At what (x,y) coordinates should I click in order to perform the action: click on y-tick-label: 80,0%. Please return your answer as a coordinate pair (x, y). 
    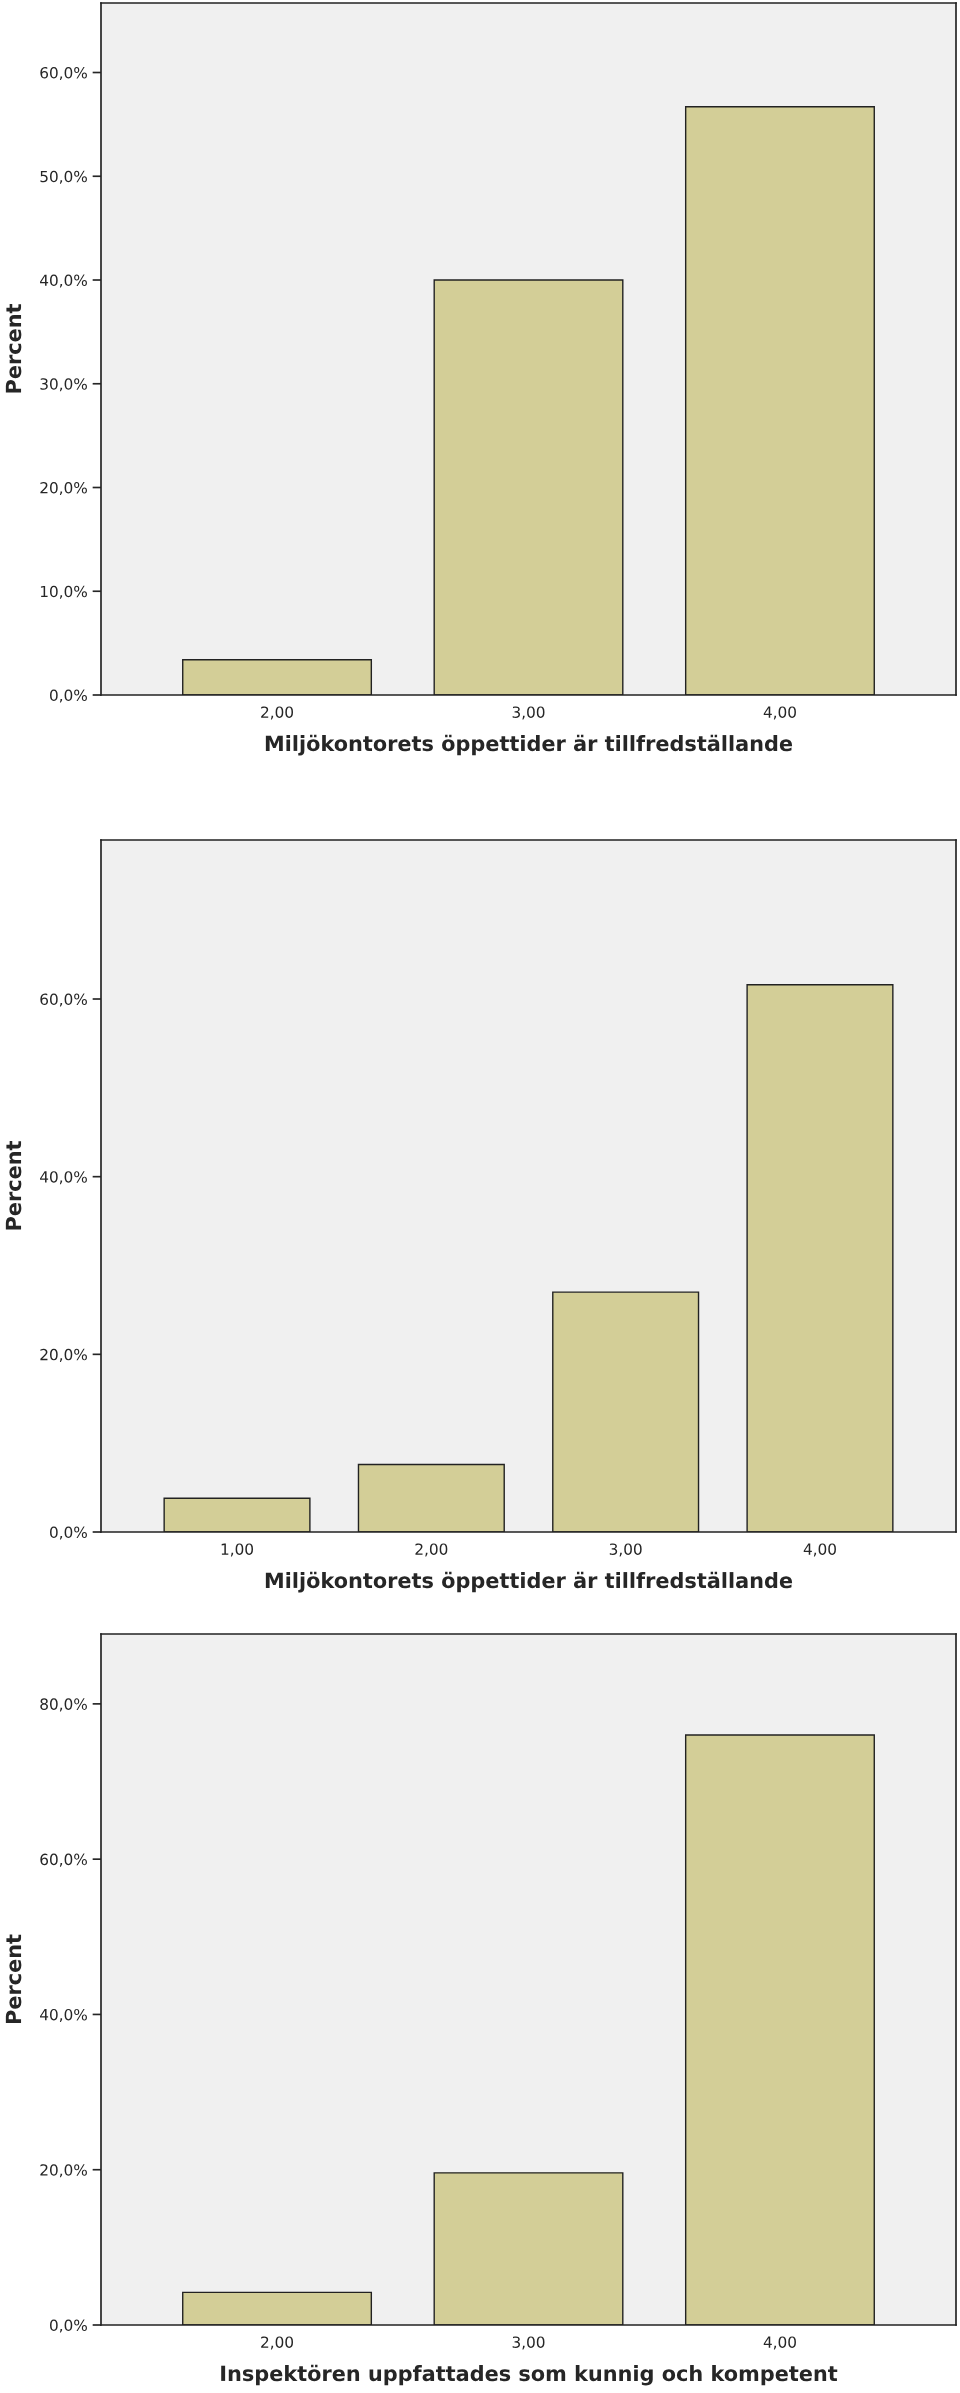
    Looking at the image, I should click on (63, 1705).